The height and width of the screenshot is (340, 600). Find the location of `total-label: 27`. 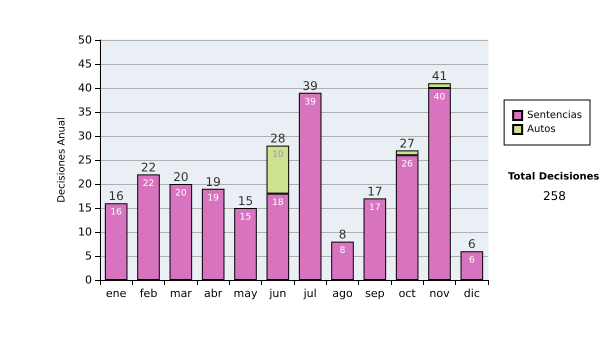

total-label: 27 is located at coordinates (407, 143).